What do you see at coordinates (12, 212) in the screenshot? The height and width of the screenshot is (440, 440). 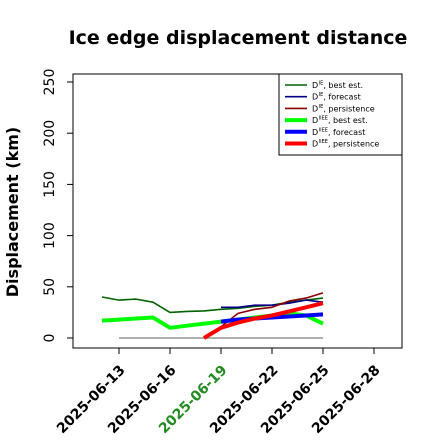 I see `y-axis-label: Displacement (km)` at bounding box center [12, 212].